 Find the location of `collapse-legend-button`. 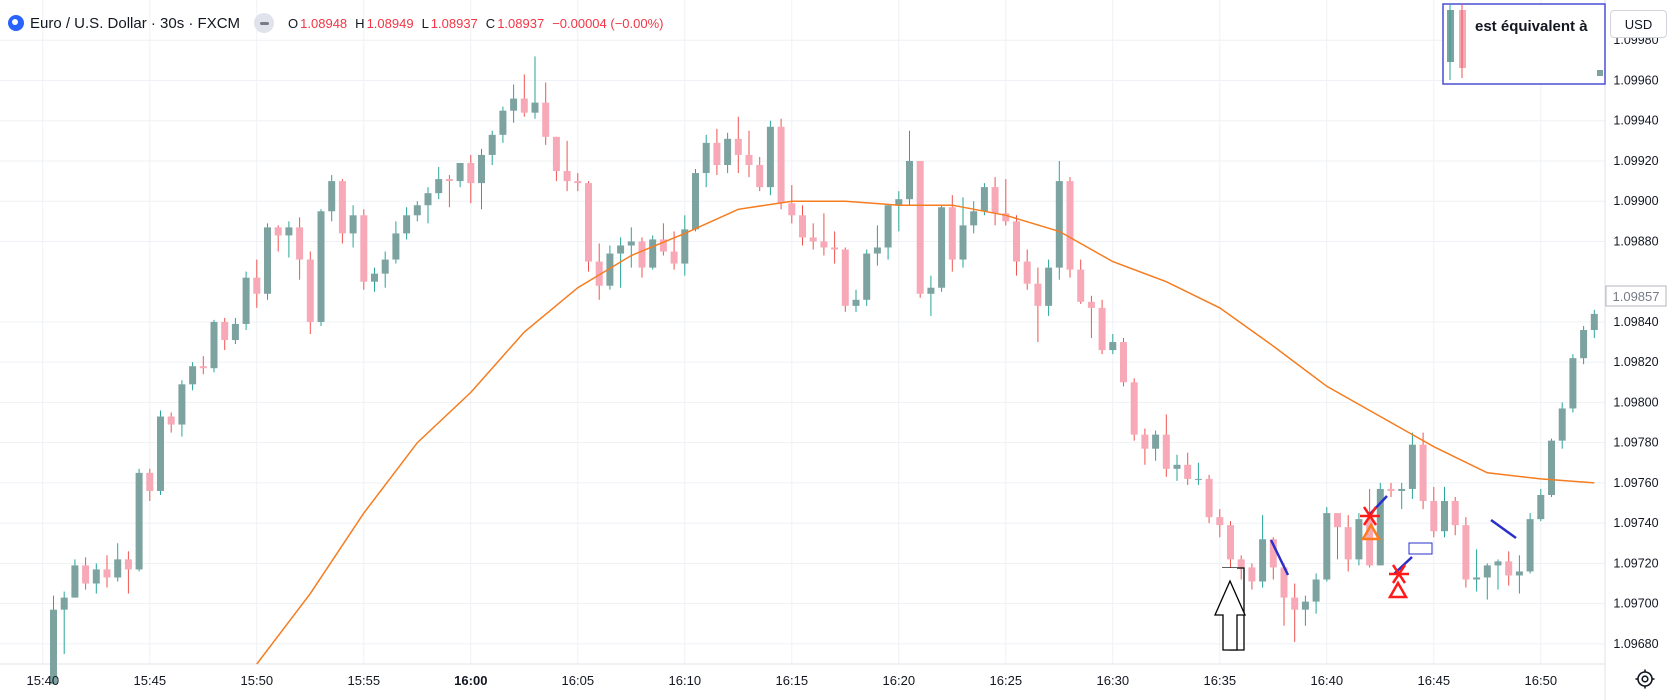

collapse-legend-button is located at coordinates (264, 23).